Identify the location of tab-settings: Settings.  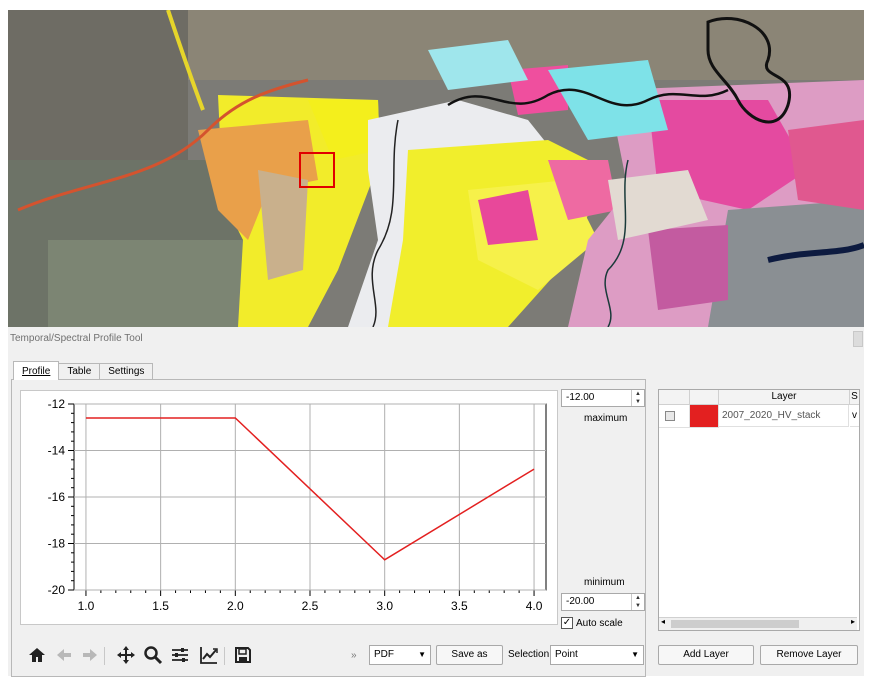
(126, 371).